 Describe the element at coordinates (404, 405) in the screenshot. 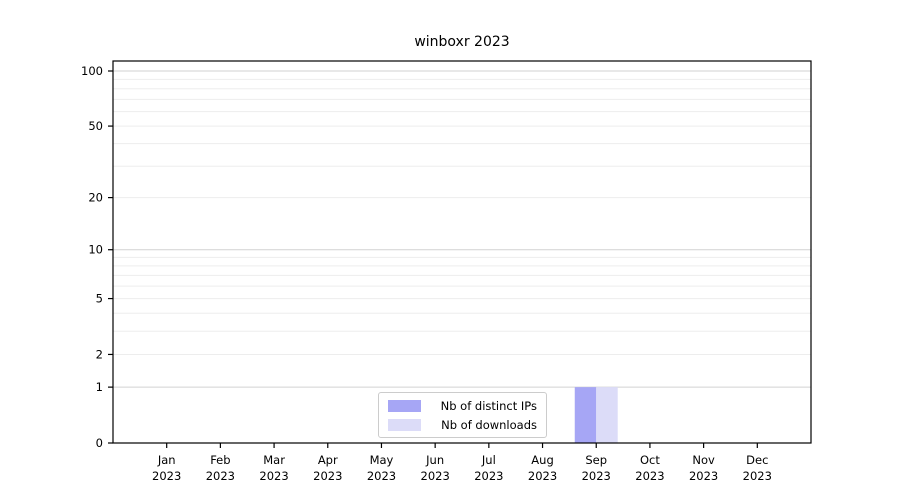

I see `legend-swatch-distinct-ips` at that location.